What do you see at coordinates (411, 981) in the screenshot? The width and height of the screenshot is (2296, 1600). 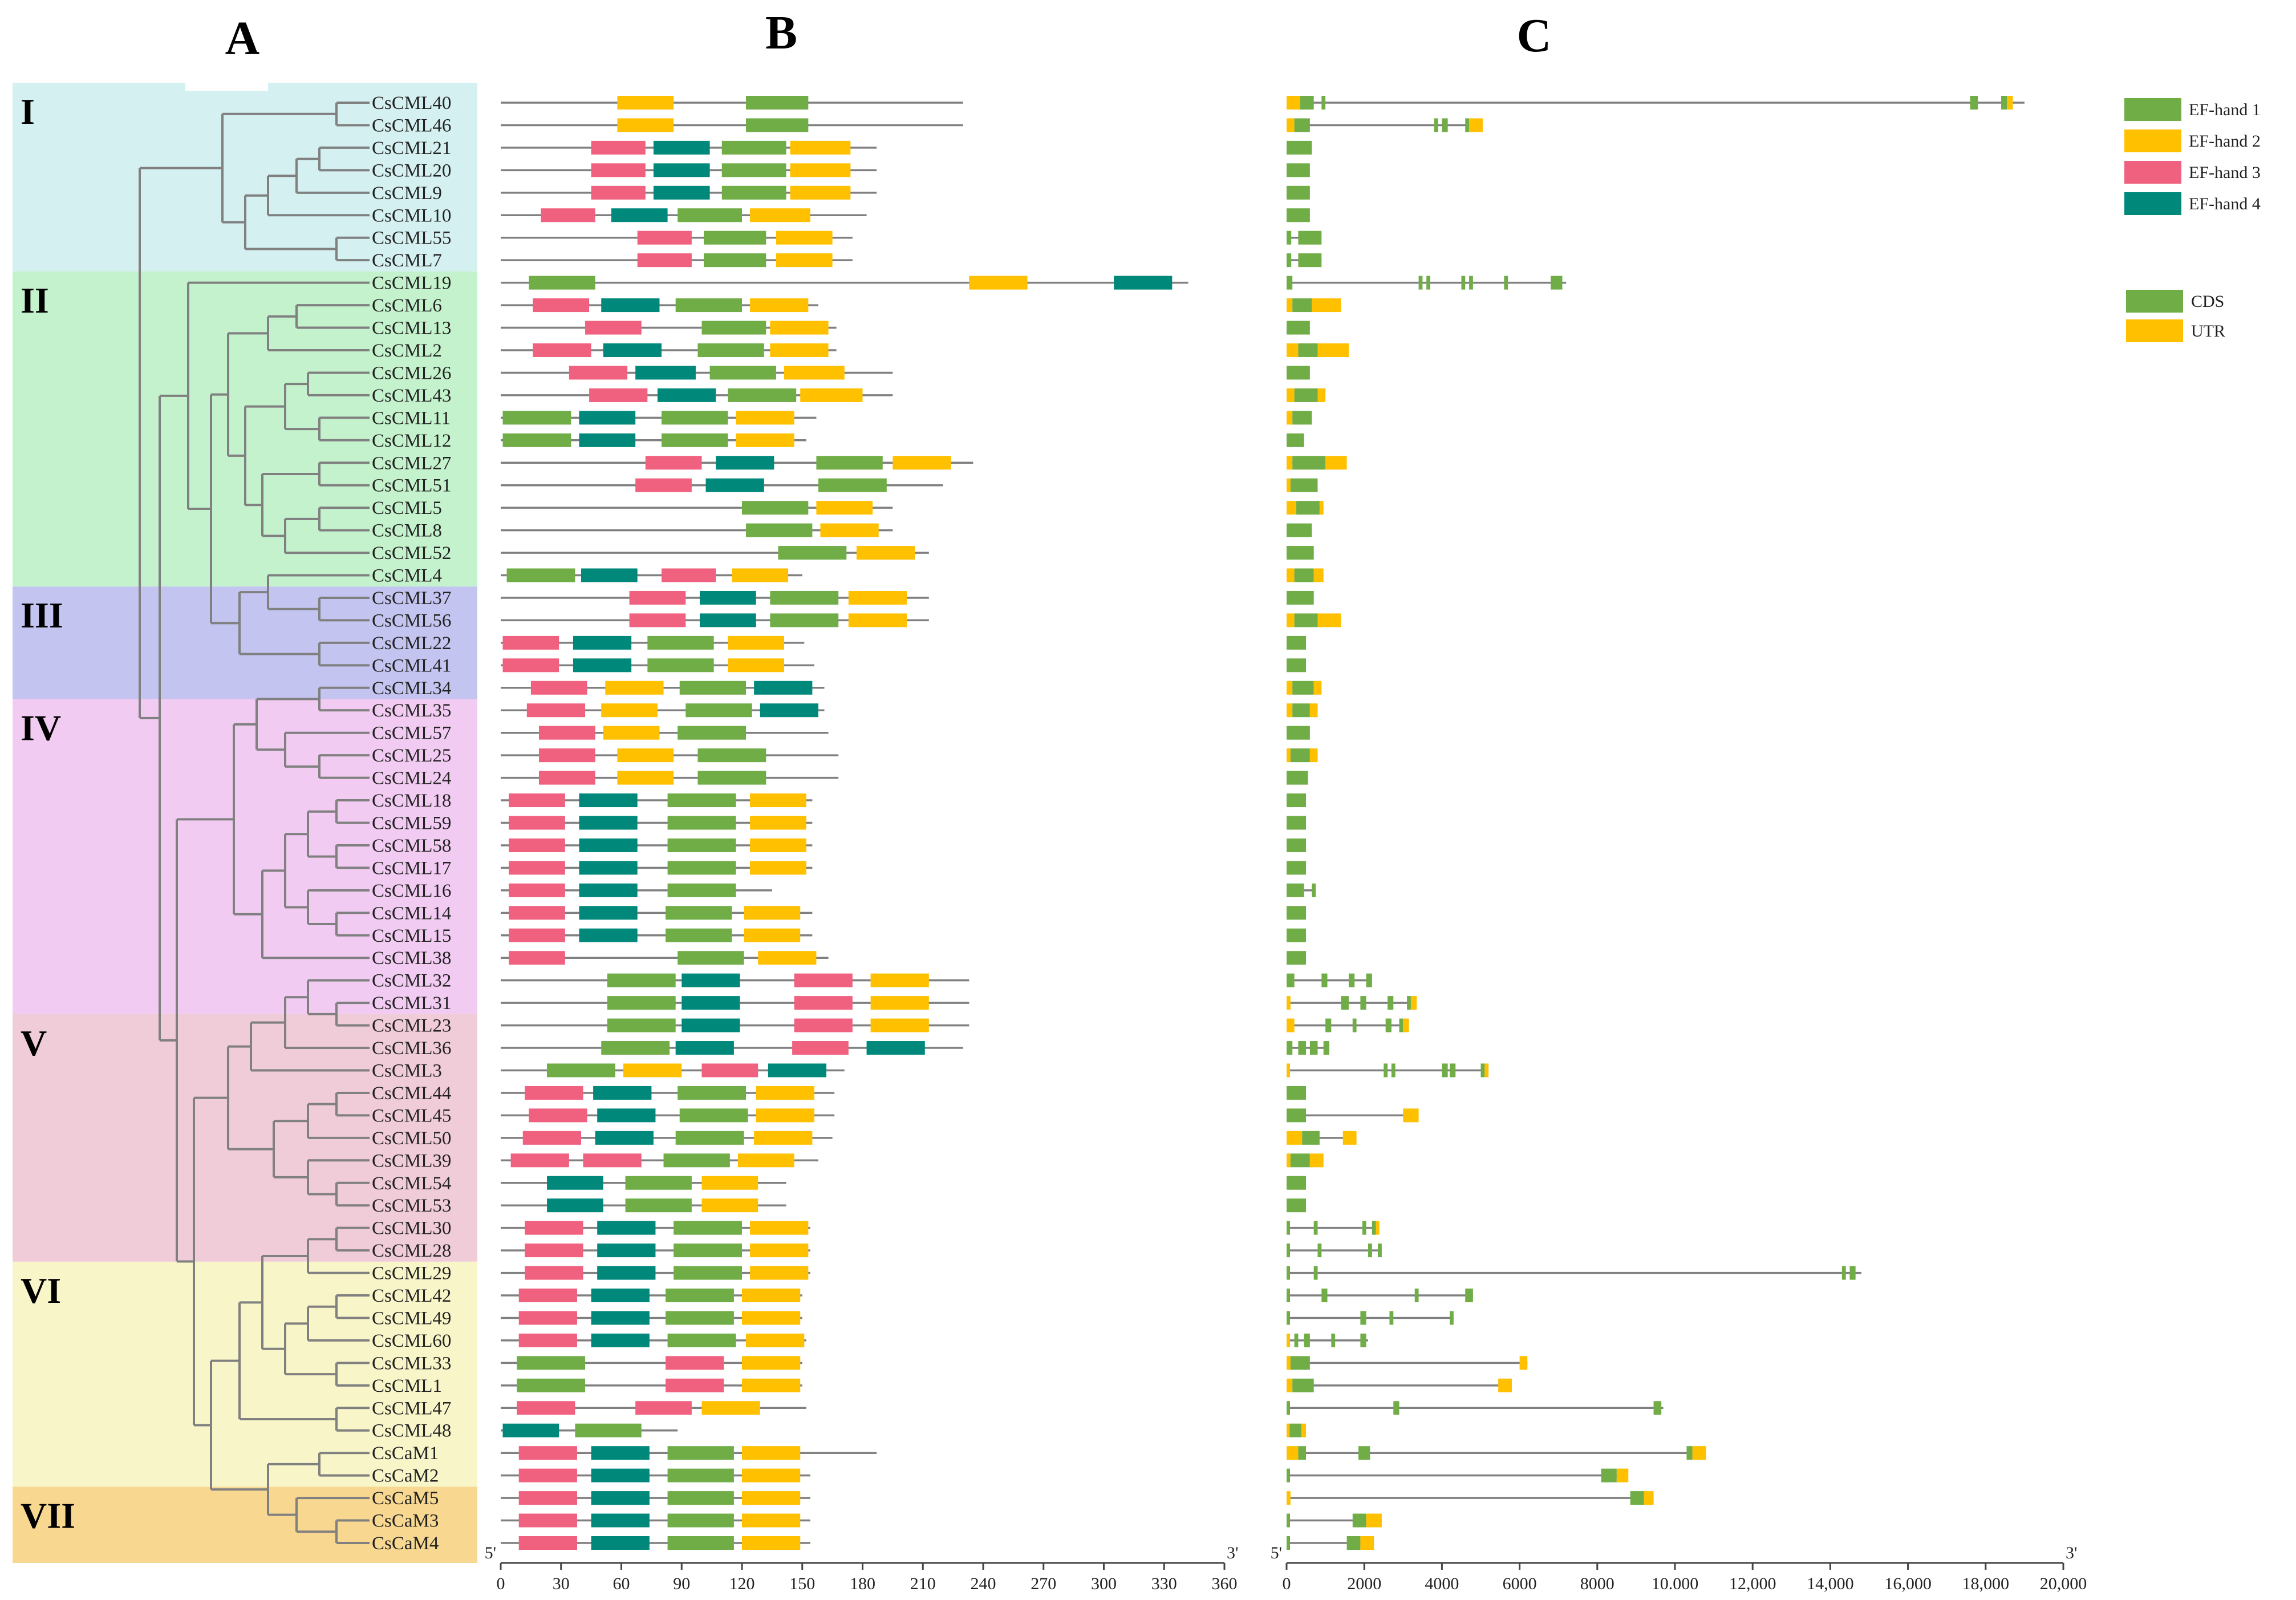 I see `gene-label: CsCML32` at bounding box center [411, 981].